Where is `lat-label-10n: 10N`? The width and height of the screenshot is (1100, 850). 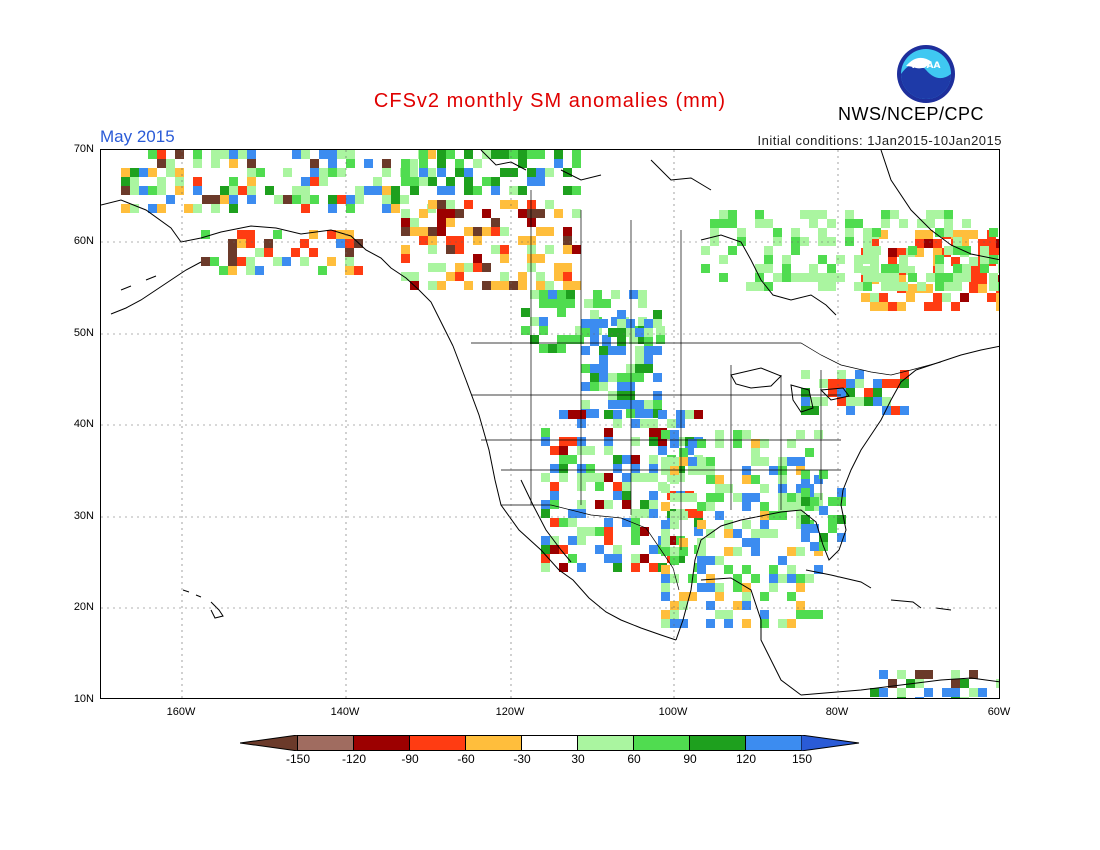 lat-label-10n: 10N is located at coordinates (83, 699).